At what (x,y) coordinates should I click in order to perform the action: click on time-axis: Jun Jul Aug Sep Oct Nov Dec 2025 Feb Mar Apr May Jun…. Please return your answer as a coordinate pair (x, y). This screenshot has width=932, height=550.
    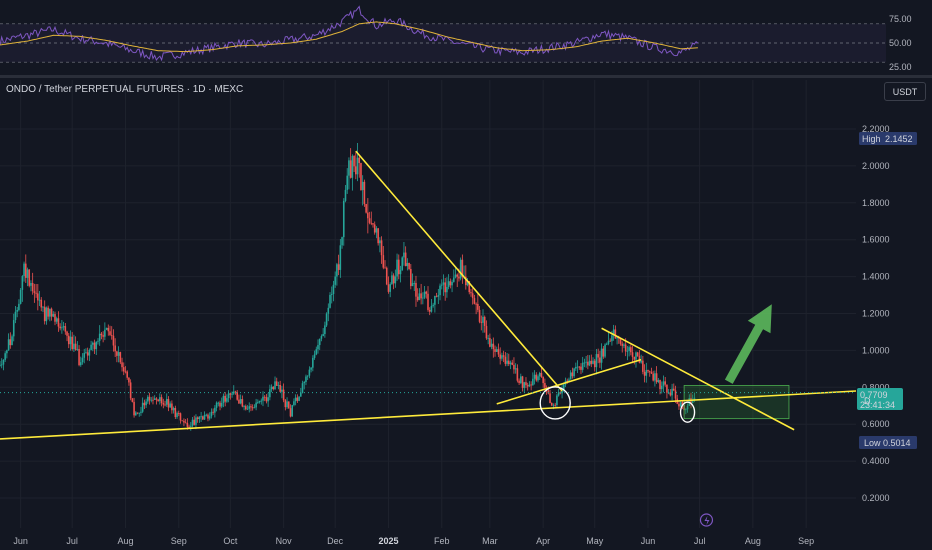
    Looking at the image, I should click on (413, 541).